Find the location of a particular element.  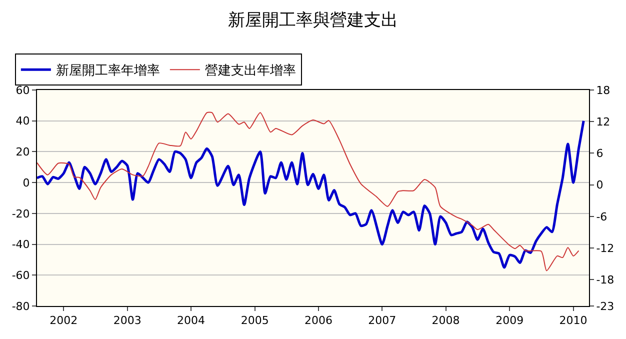

y2-tick-label: -23 is located at coordinates (605, 306).